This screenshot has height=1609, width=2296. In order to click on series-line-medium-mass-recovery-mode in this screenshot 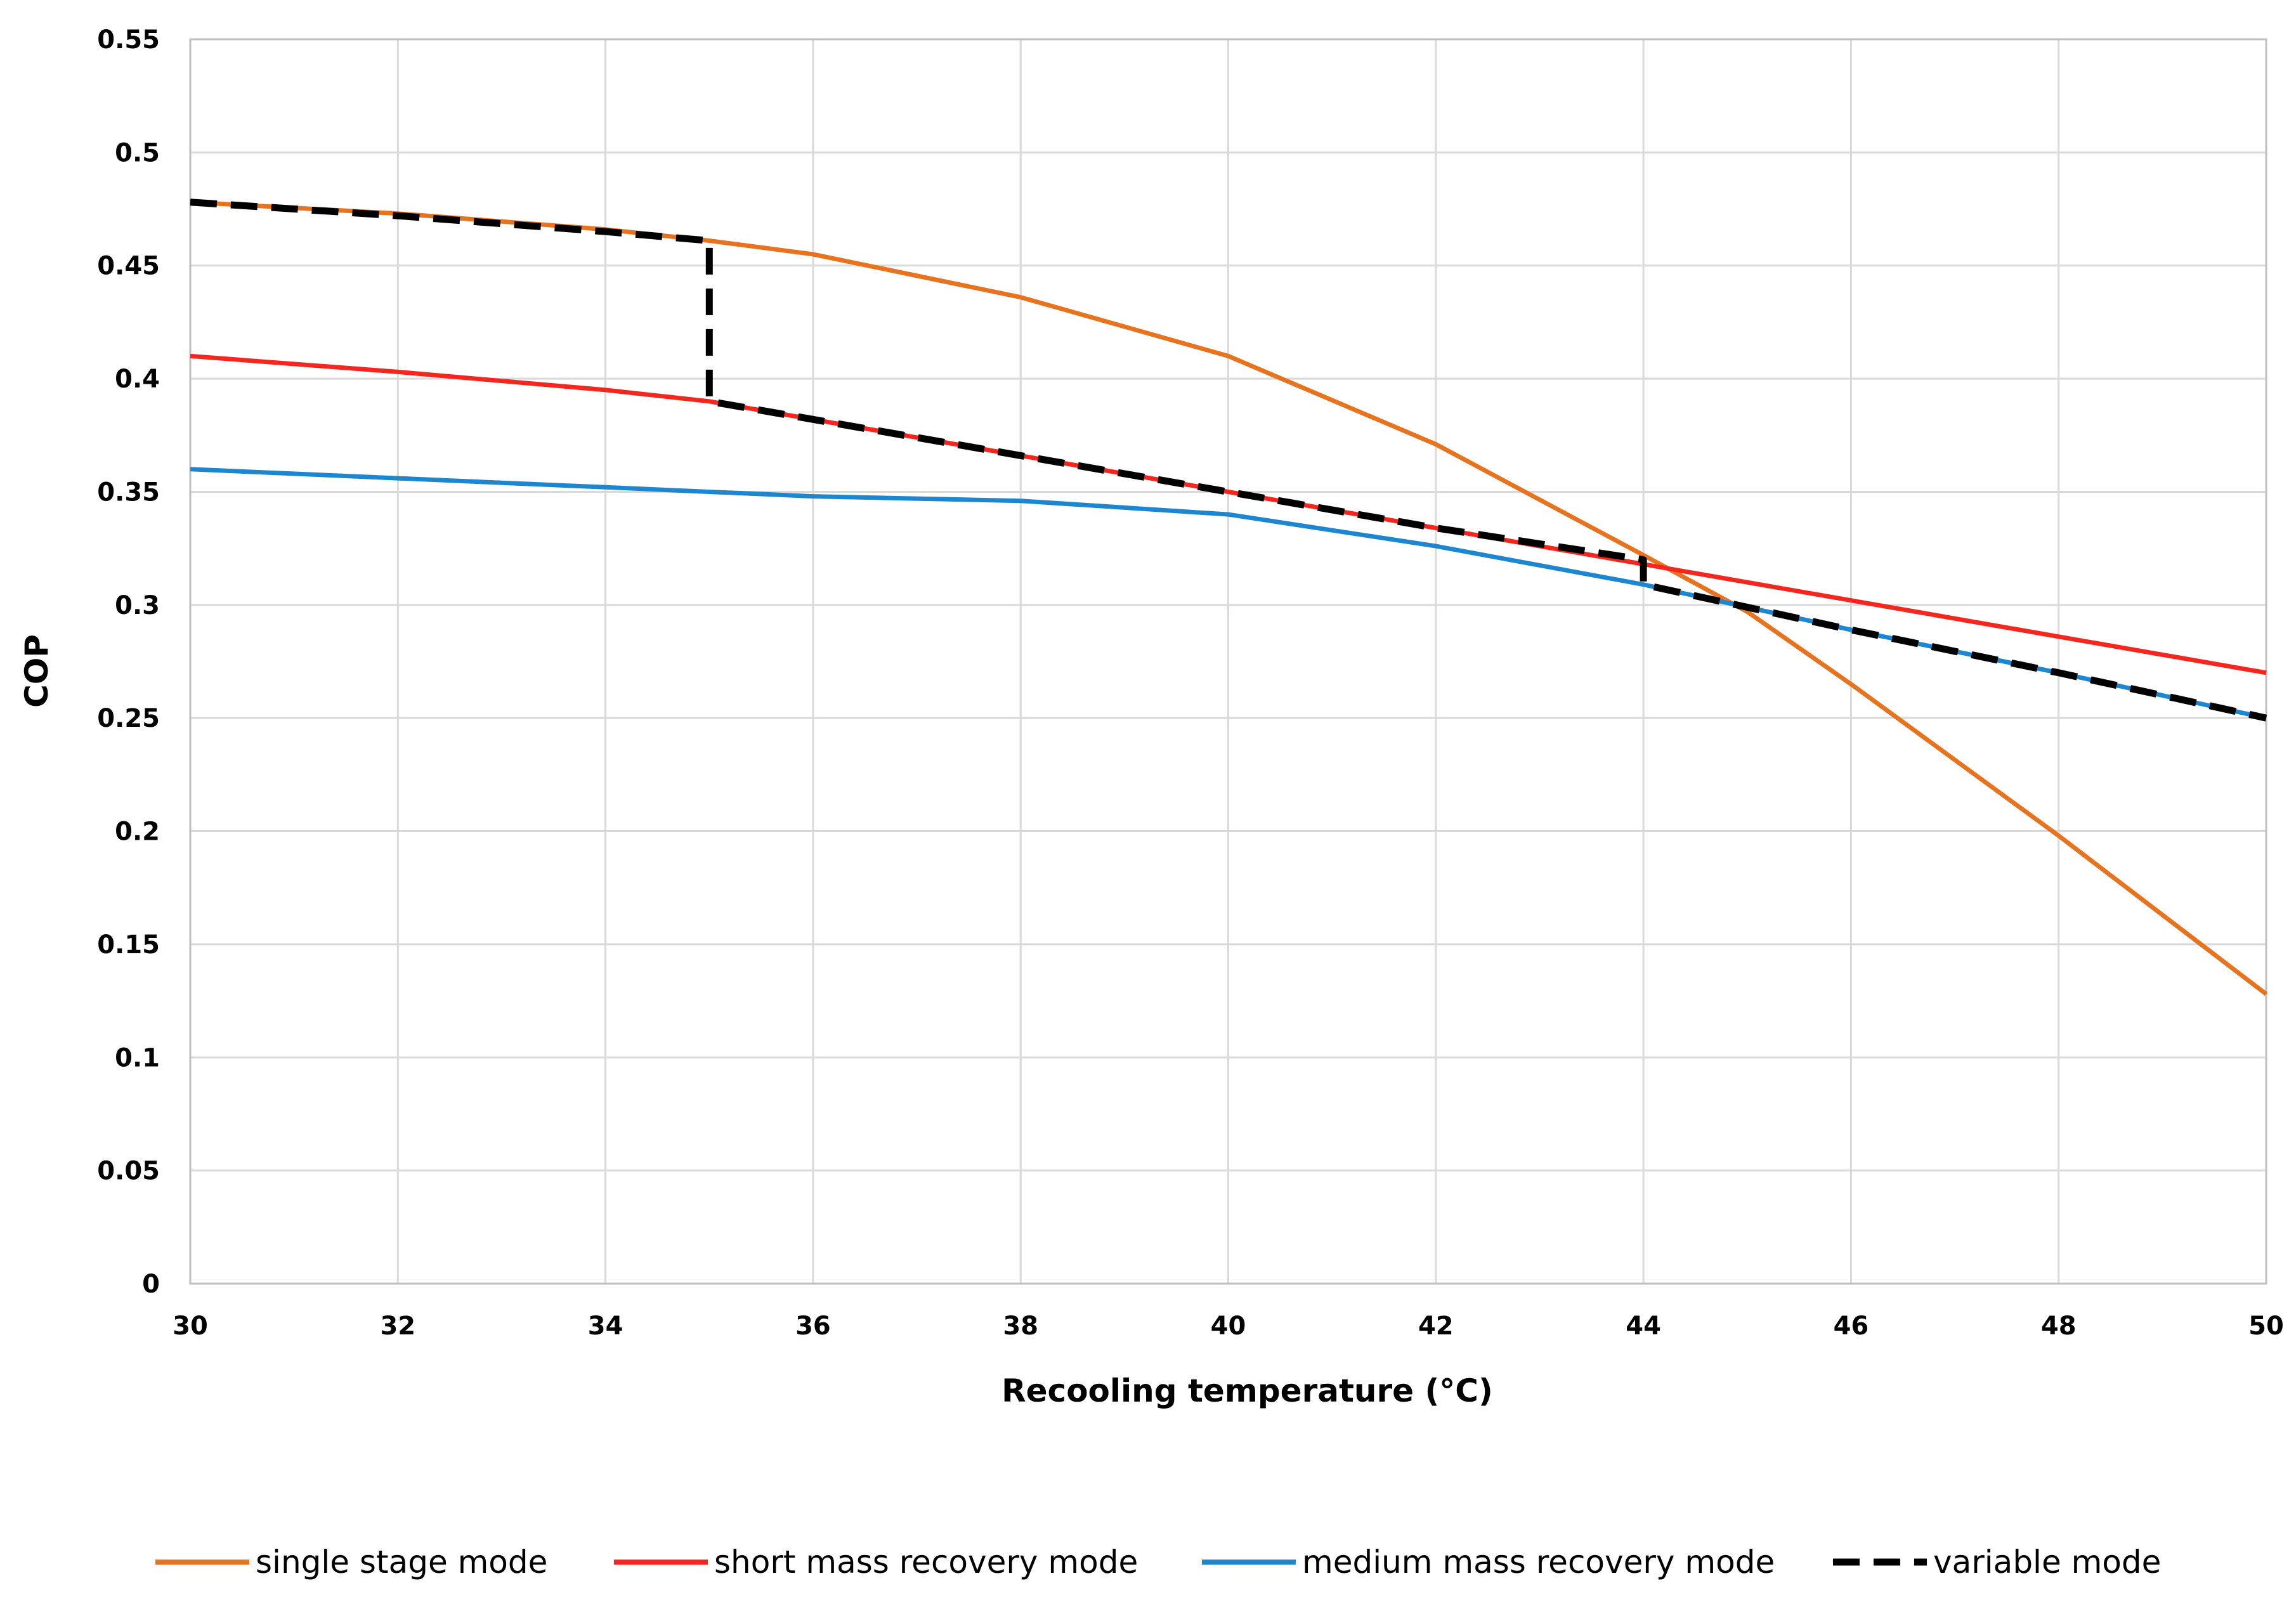, I will do `click(1228, 593)`.